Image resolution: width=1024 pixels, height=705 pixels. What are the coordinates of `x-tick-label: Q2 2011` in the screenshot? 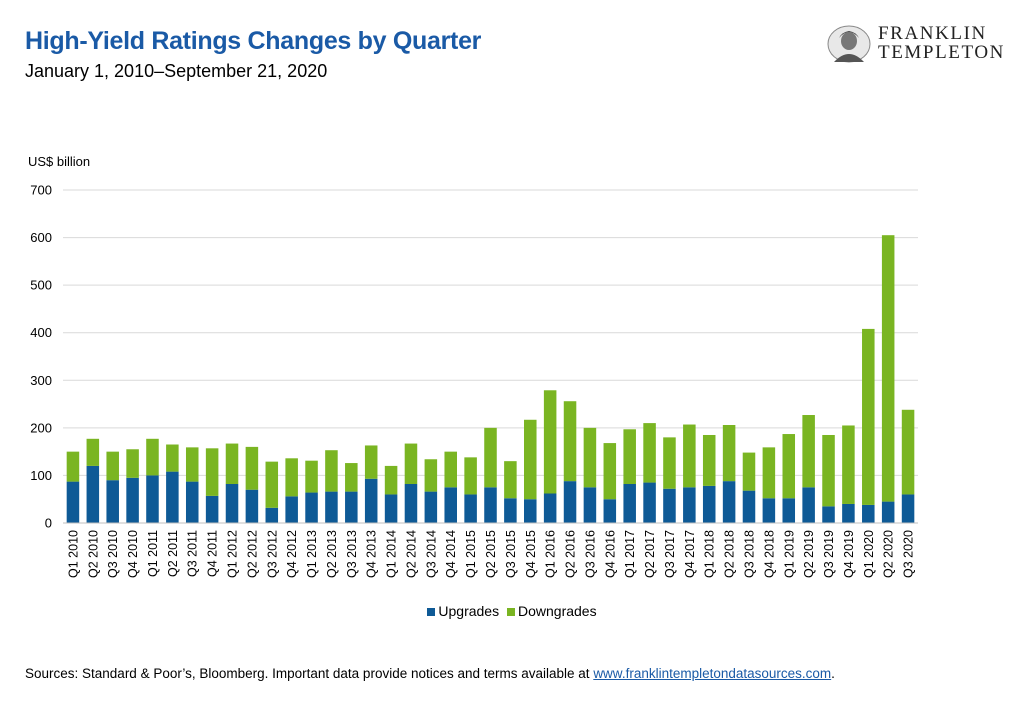 It's located at (173, 553).